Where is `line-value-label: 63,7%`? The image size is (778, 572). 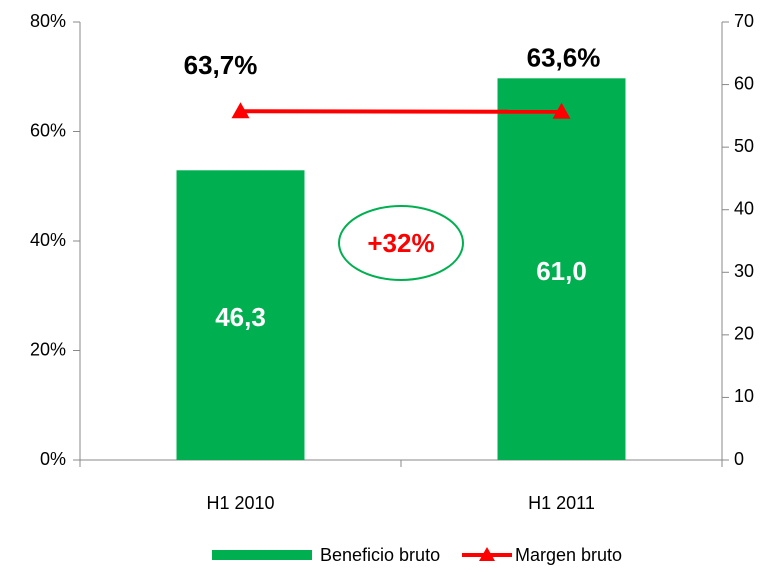 line-value-label: 63,7% is located at coordinates (221, 65).